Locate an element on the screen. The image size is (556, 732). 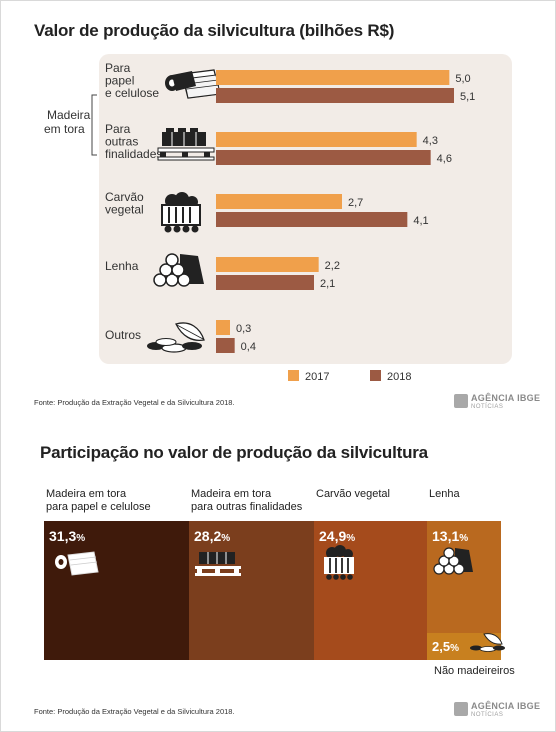
coal-wagon-icon is located at coordinates (181, 212).